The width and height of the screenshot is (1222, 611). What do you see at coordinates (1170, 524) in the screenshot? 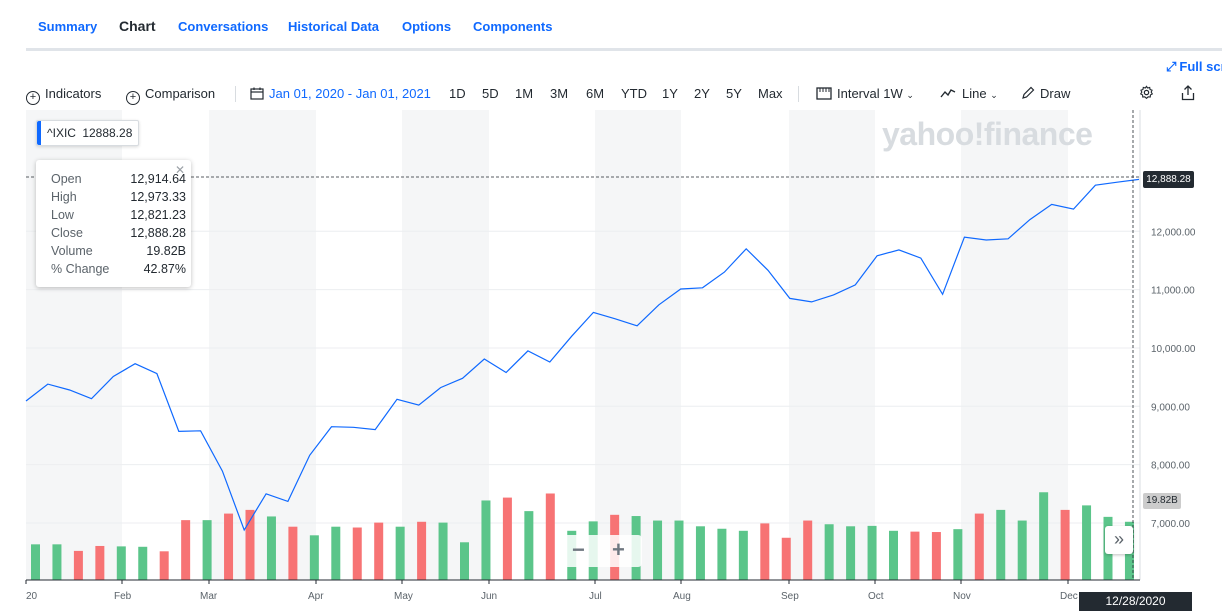
I see `y-tick-label: 7,000.00` at bounding box center [1170, 524].